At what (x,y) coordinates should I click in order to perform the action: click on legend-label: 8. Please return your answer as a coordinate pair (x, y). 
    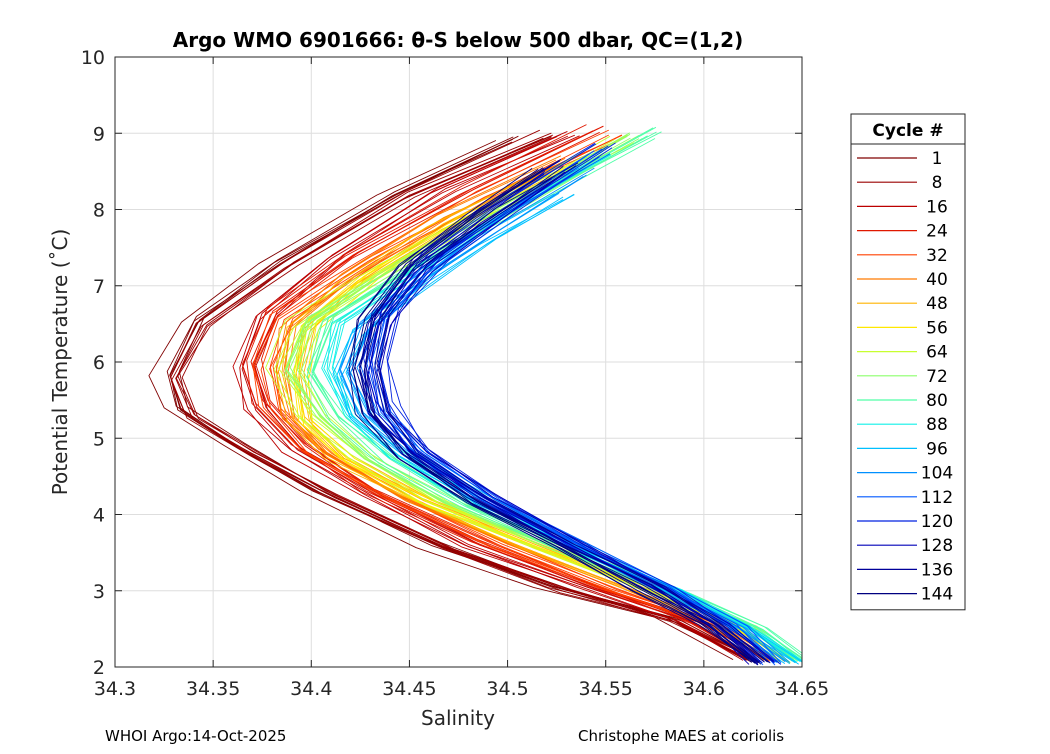
    Looking at the image, I should click on (937, 183).